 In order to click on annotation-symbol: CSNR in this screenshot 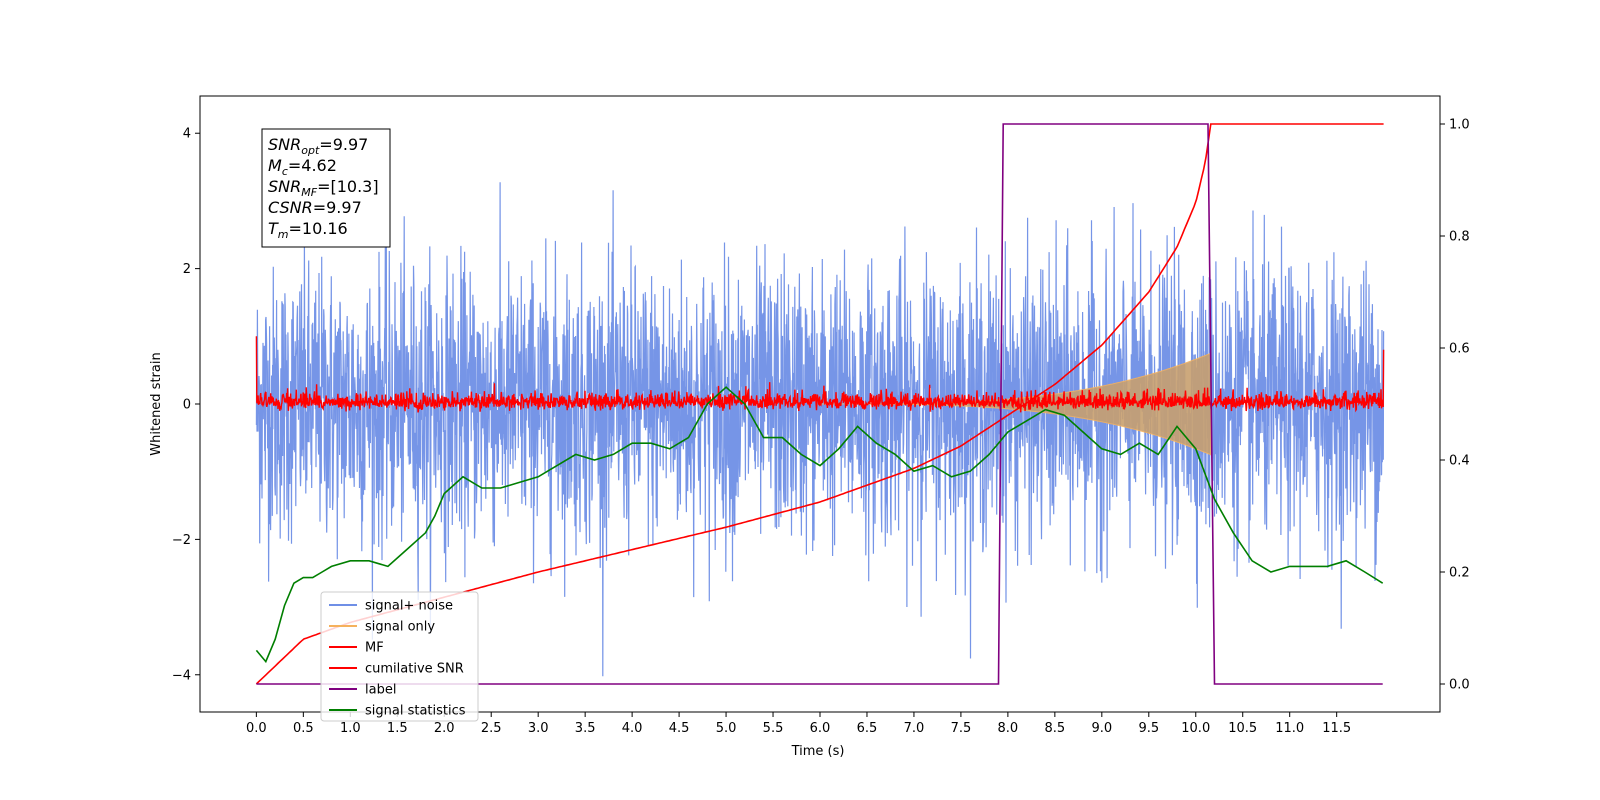, I will do `click(290, 207)`.